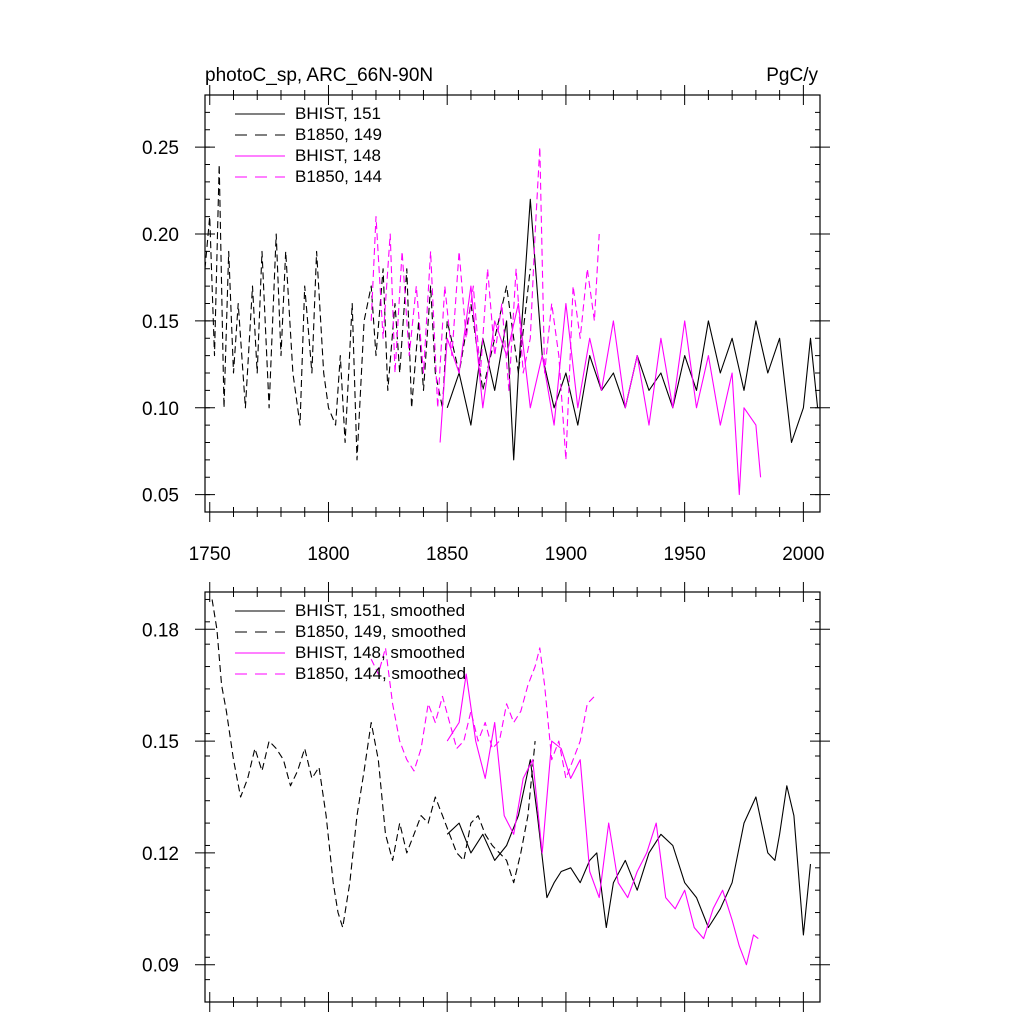 The height and width of the screenshot is (1024, 1024). I want to click on legend-label-0: BHIST, 151, smoothed, so click(380, 610).